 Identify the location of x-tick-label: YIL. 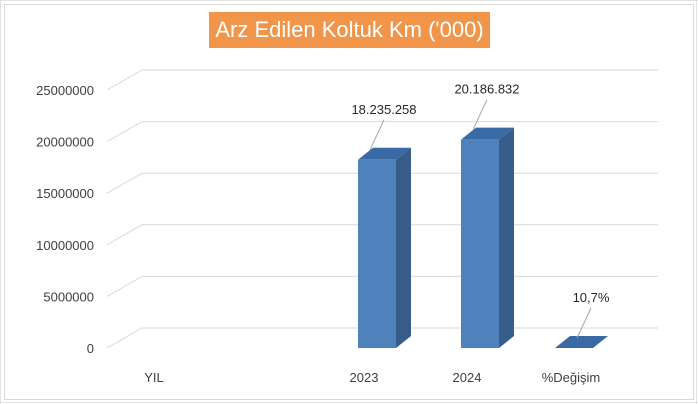
(154, 377).